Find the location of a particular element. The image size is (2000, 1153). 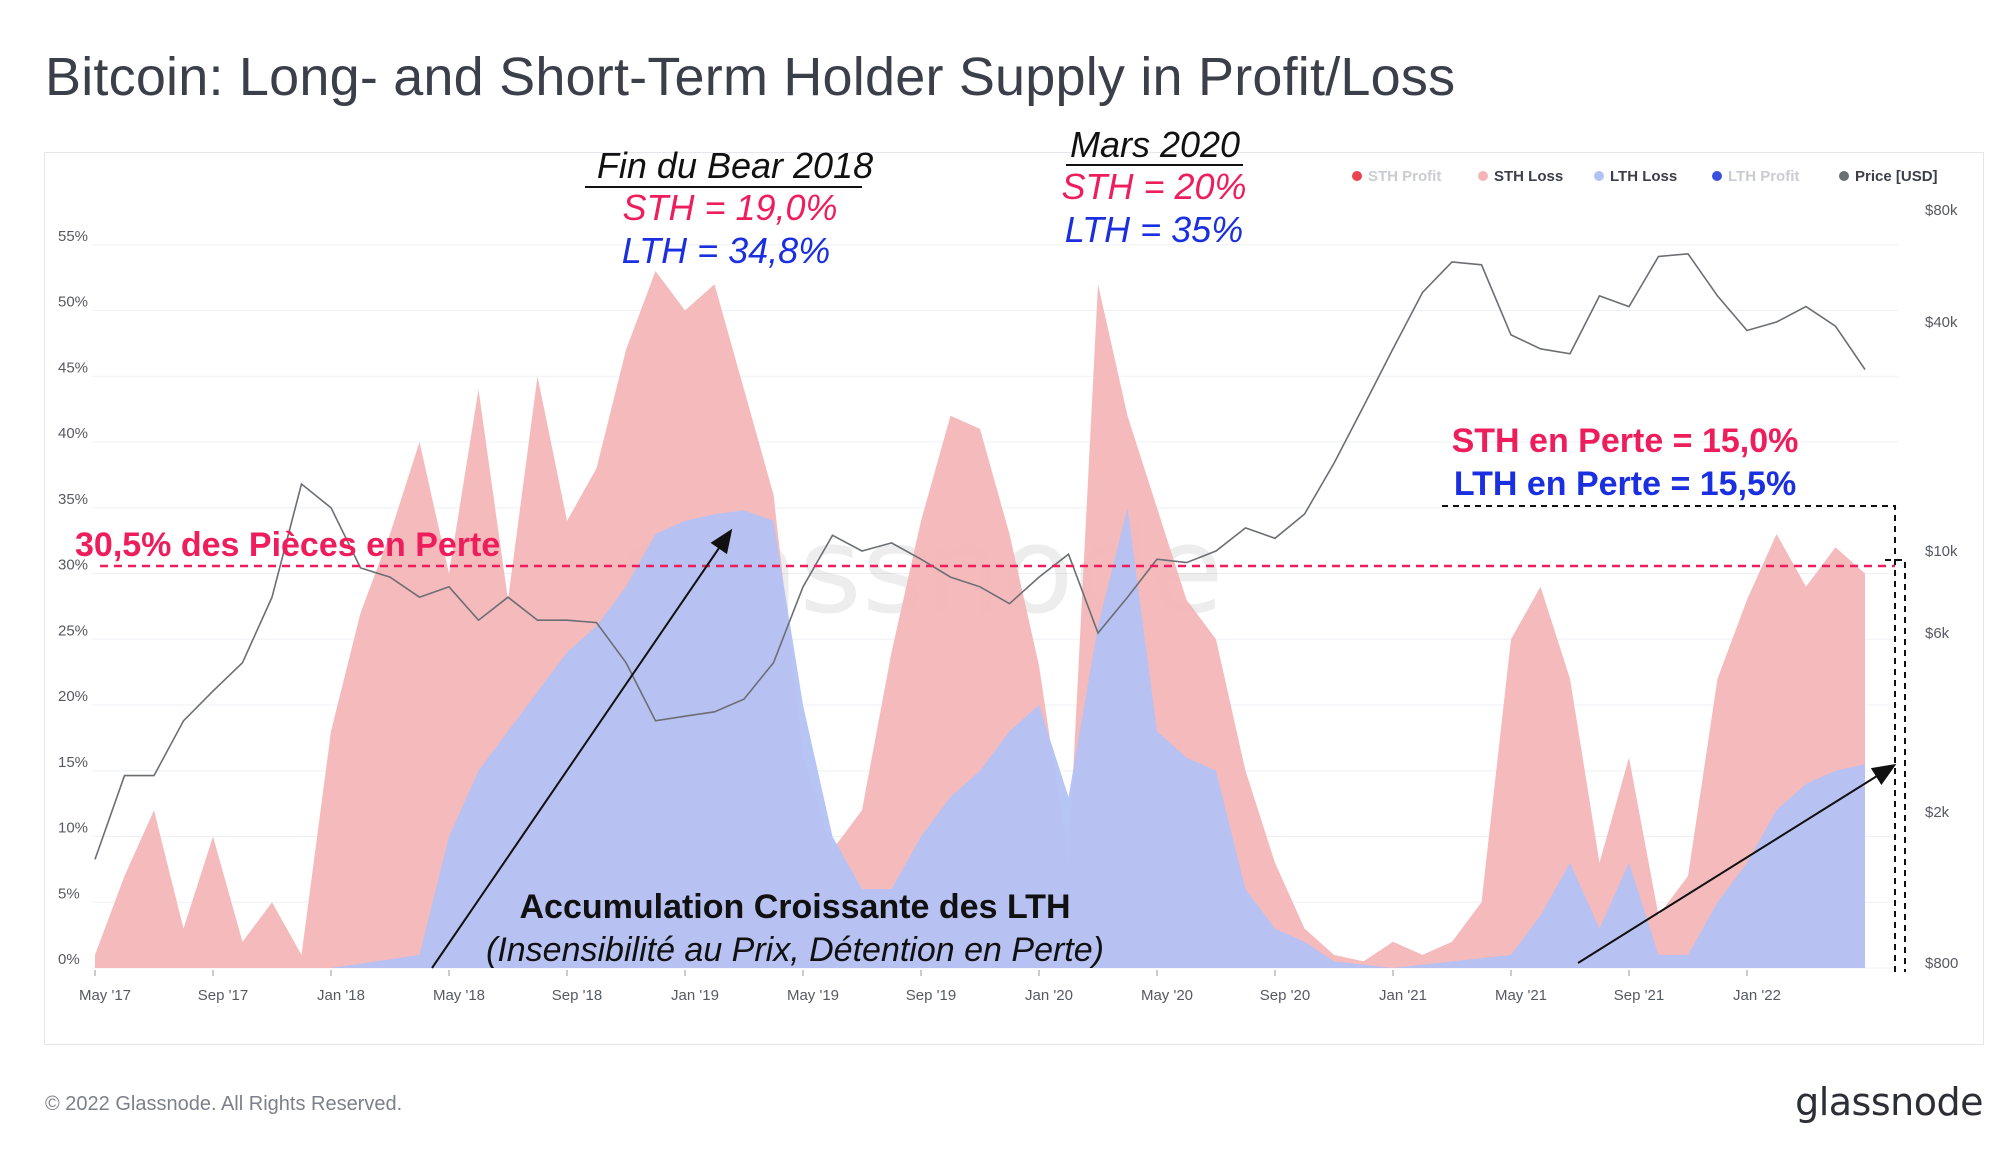

y-right-tick-label: $6k is located at coordinates (1937, 633).